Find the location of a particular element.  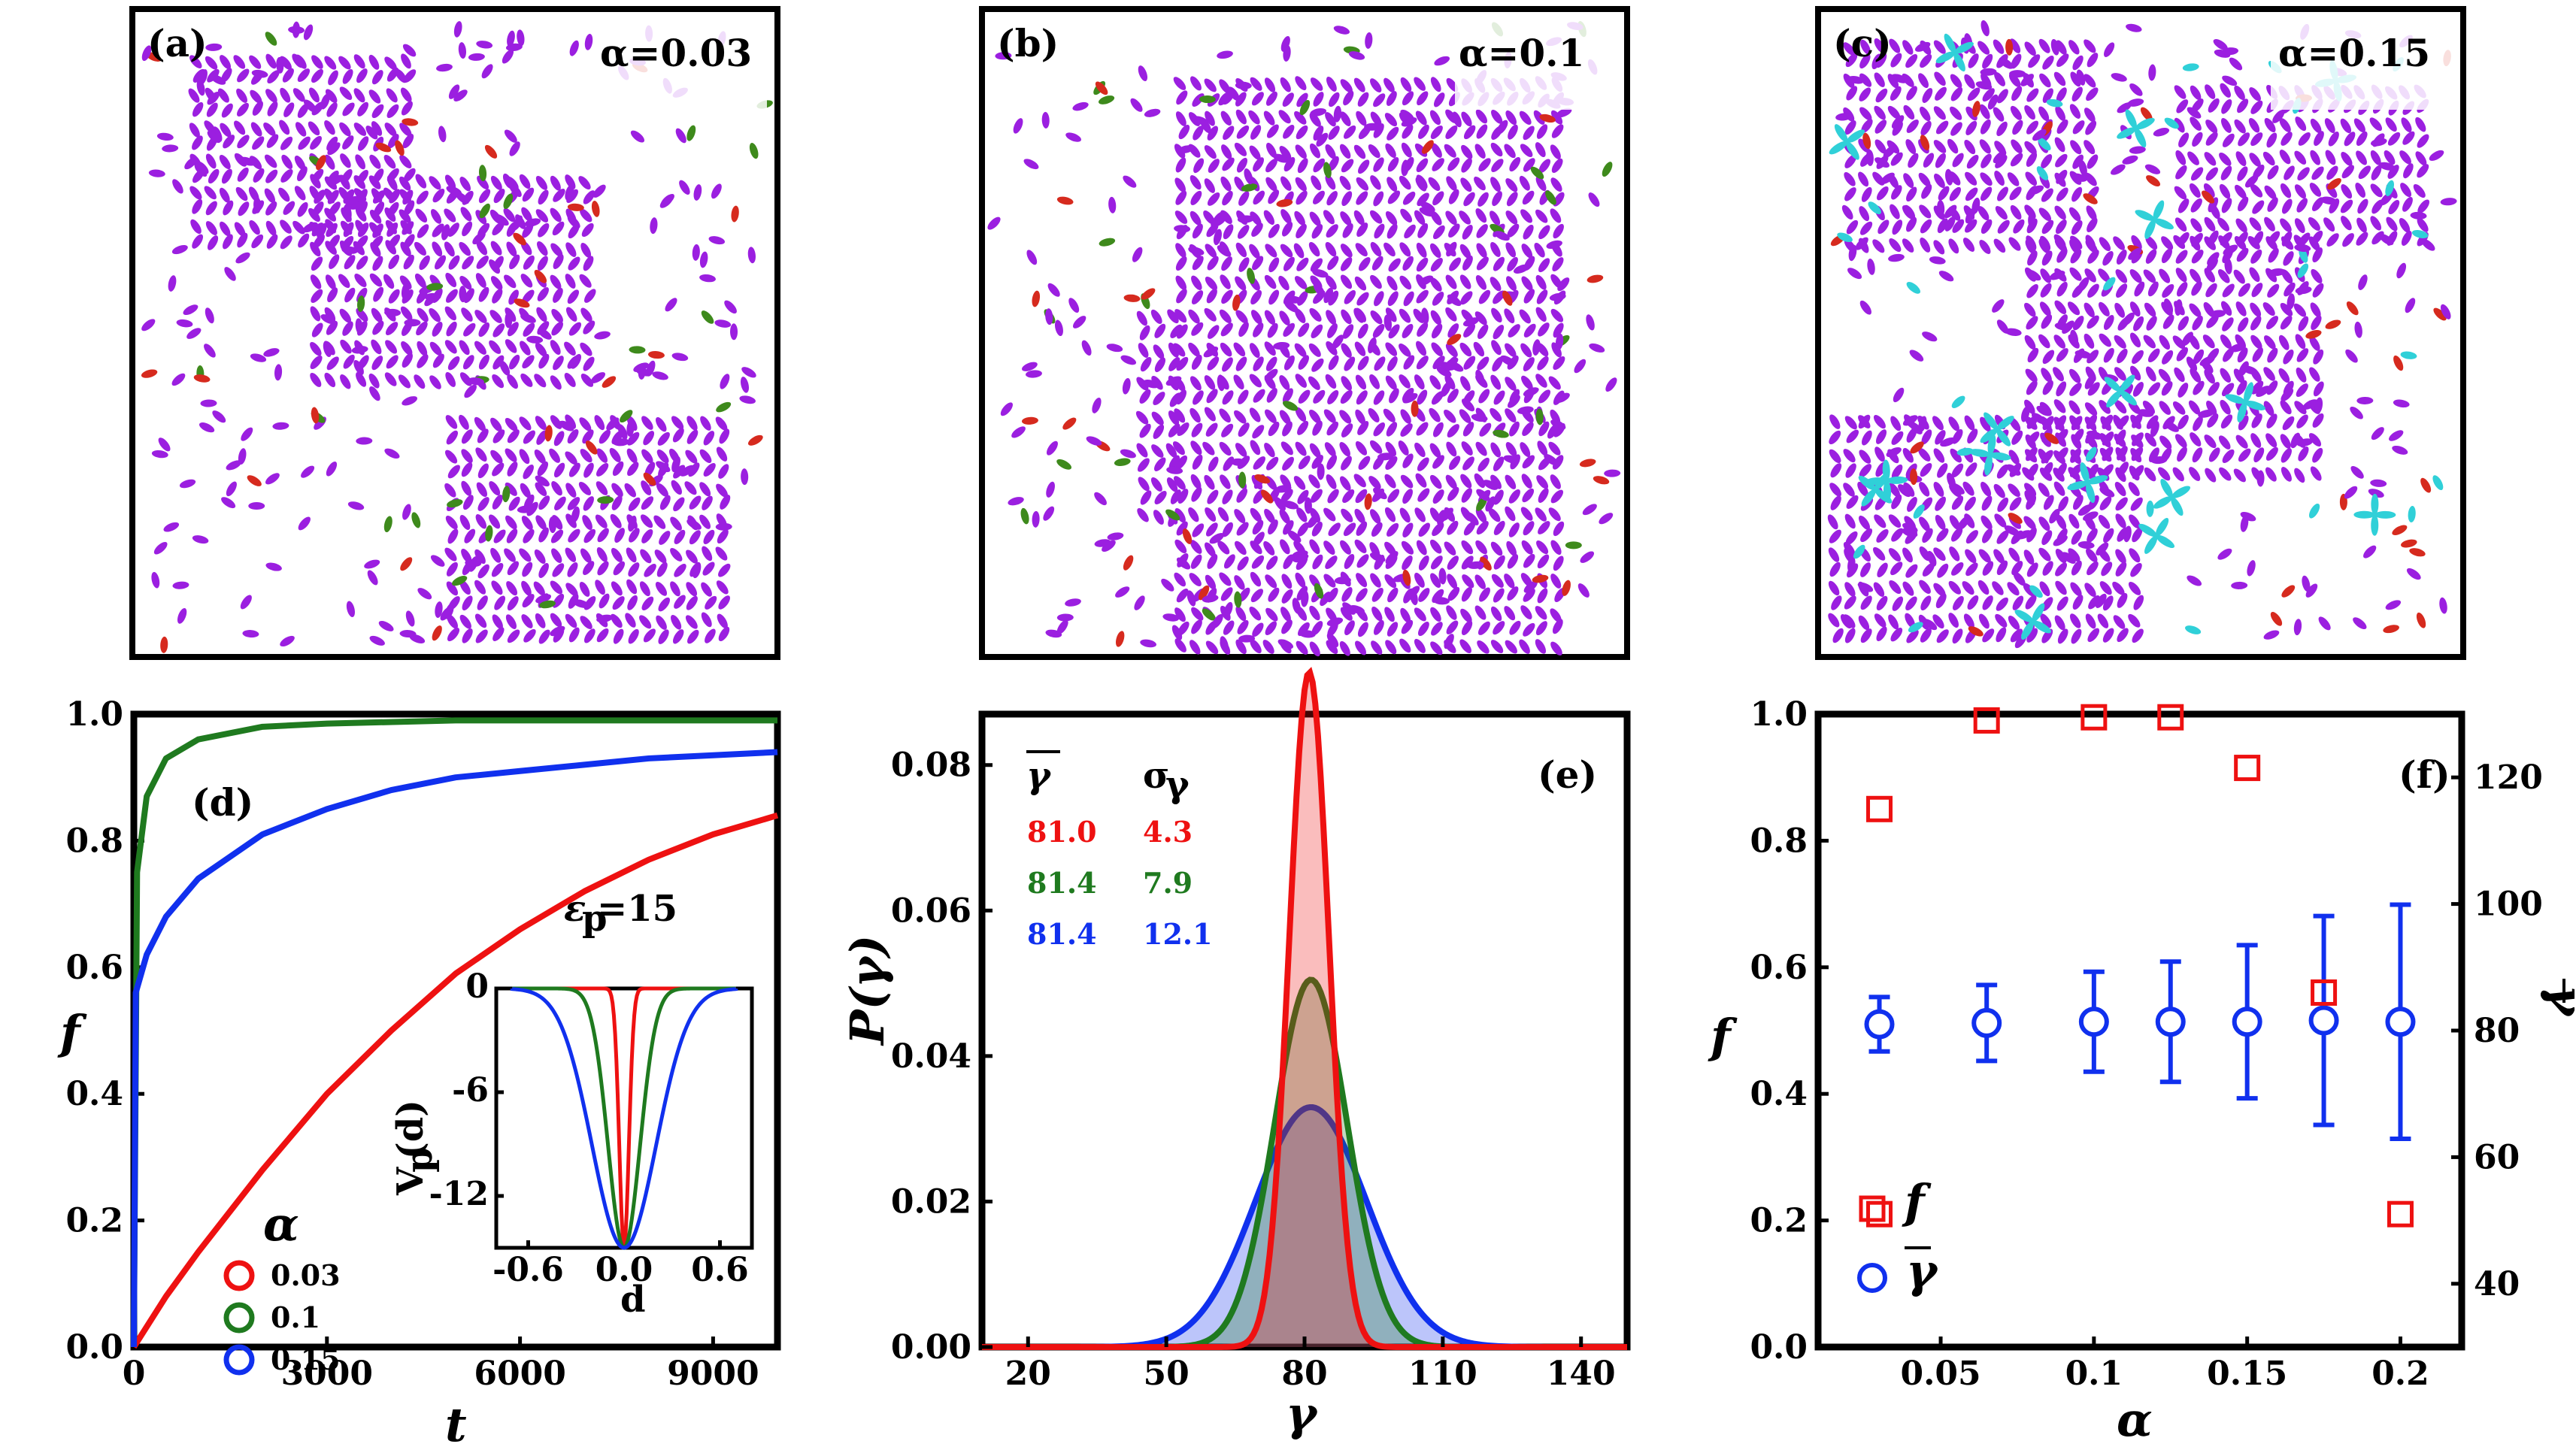

legend-f-label: f is located at coordinates (1917, 1201).